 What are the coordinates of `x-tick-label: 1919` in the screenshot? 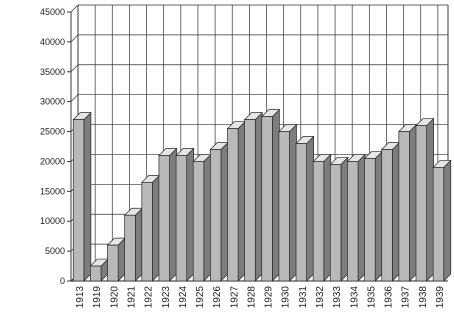 It's located at (97, 297).